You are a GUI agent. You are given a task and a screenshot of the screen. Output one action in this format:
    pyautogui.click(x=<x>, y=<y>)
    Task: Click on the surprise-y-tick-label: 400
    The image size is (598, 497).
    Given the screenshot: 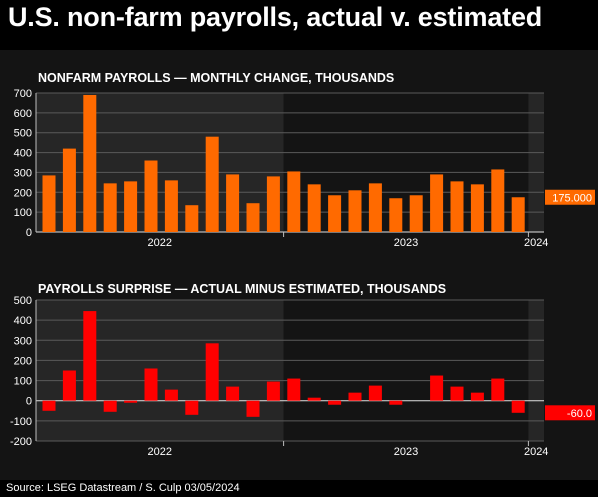 What is the action you would take?
    pyautogui.click(x=23, y=321)
    